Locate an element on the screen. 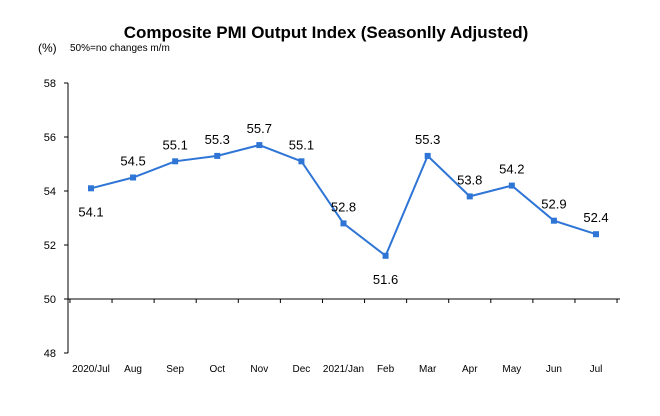 The height and width of the screenshot is (416, 660). data-label: 52.4 is located at coordinates (595, 217).